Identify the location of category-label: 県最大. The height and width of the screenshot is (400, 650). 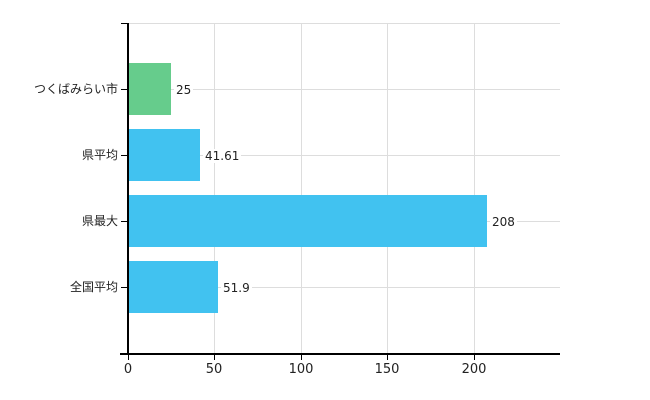
(99, 221).